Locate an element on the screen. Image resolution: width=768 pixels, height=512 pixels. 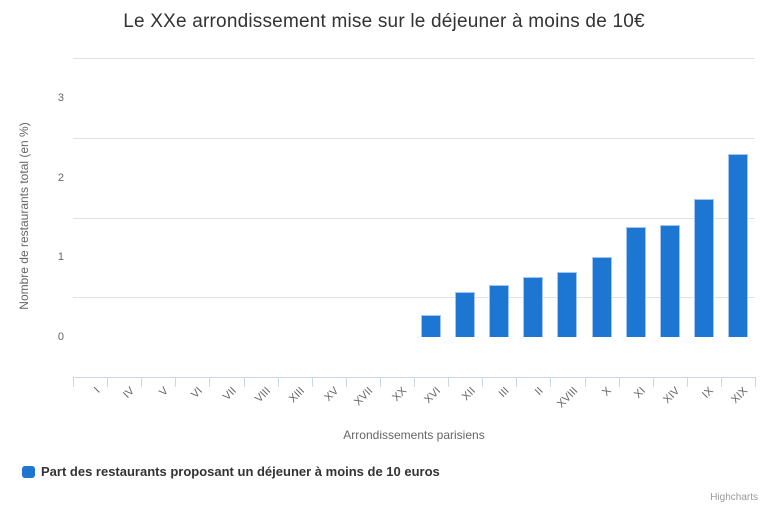
bar-II is located at coordinates (533, 307).